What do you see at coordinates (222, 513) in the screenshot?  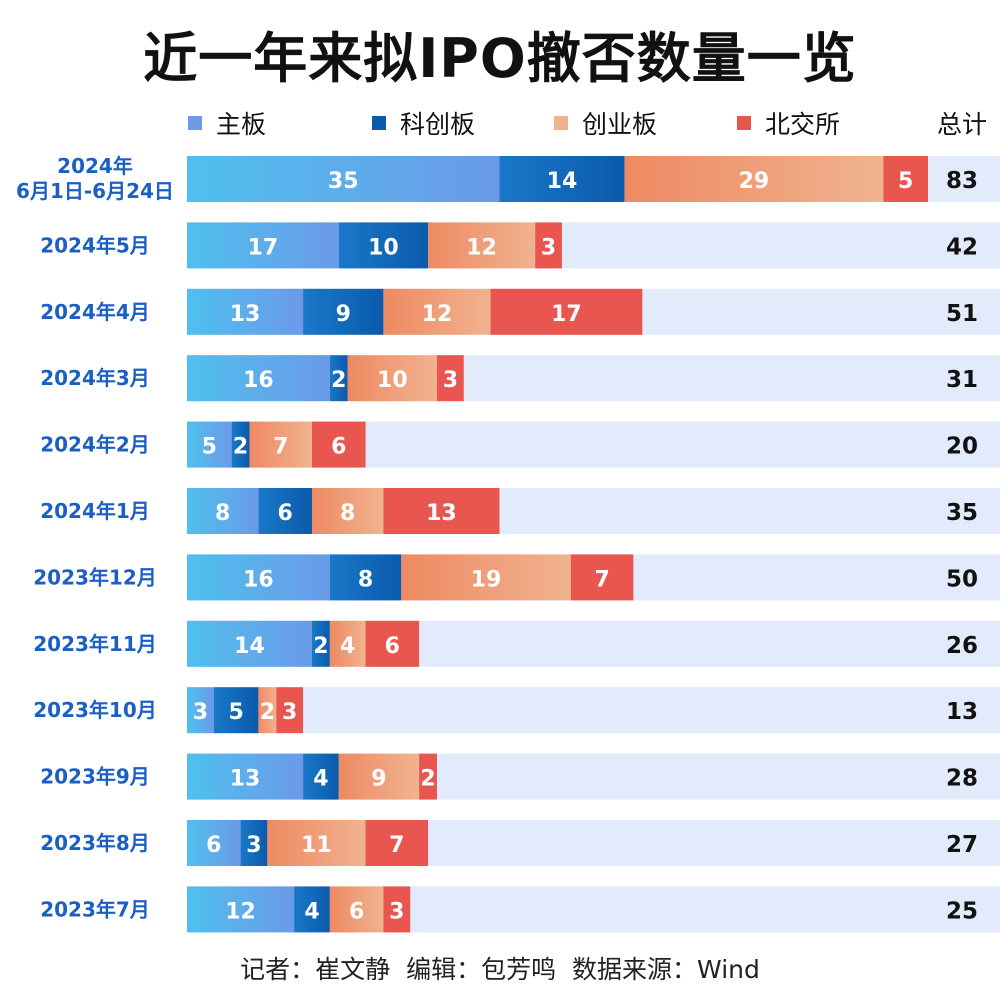 I see `data-label-series-main-board: 8` at bounding box center [222, 513].